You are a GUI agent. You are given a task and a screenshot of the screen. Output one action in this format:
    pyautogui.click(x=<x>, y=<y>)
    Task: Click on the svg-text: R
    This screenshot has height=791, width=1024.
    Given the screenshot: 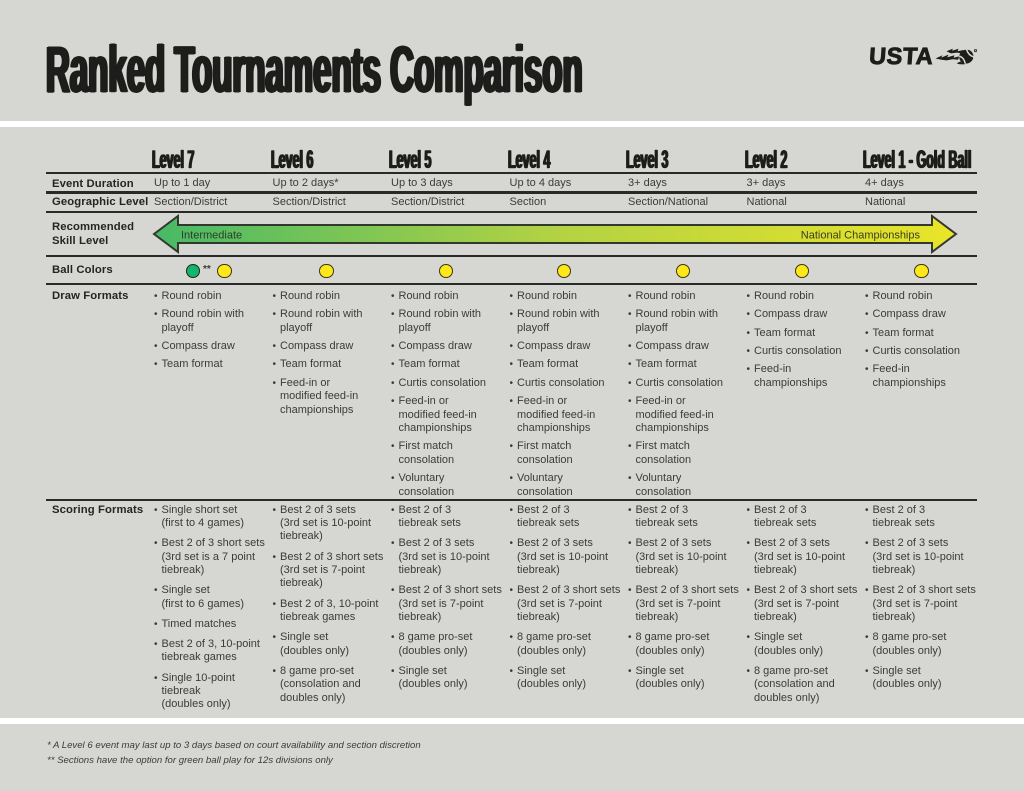 What is the action you would take?
    pyautogui.click(x=975, y=51)
    